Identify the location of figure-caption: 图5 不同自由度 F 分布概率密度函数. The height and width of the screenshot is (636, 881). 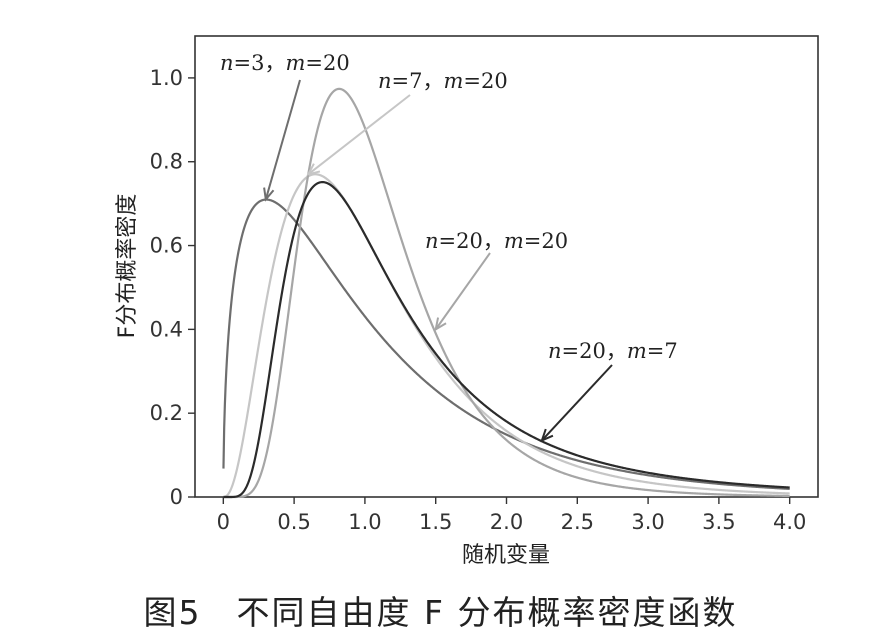
(440, 612).